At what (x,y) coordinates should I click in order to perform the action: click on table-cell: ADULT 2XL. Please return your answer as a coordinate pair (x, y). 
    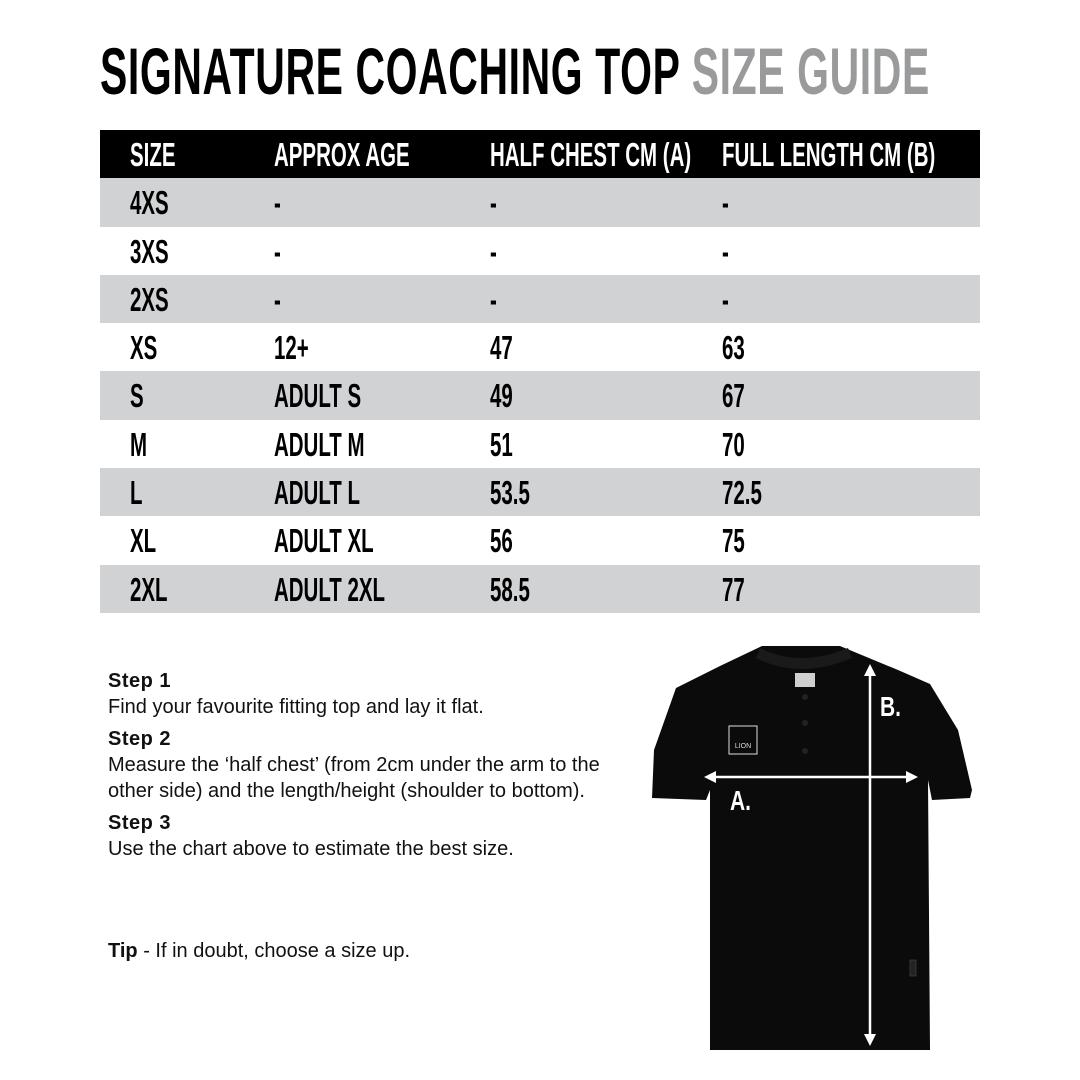
    Looking at the image, I should click on (330, 589).